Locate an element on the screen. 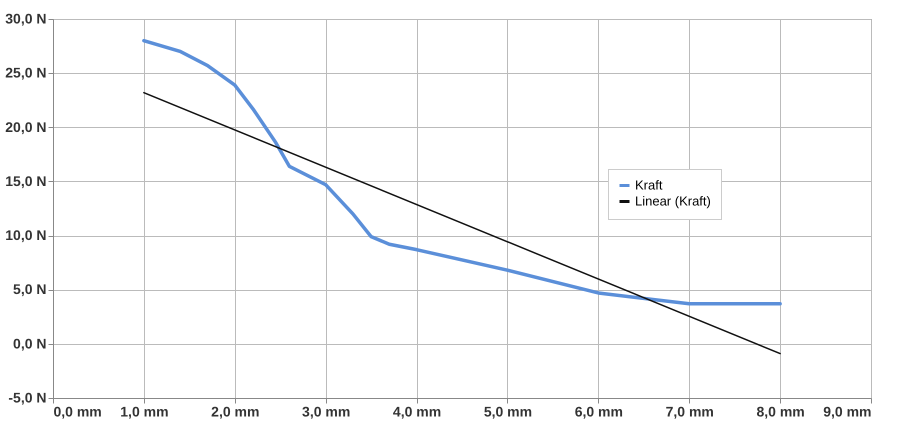 Image resolution: width=898 pixels, height=432 pixels. x-tick-label: 2,0 mm is located at coordinates (235, 412).